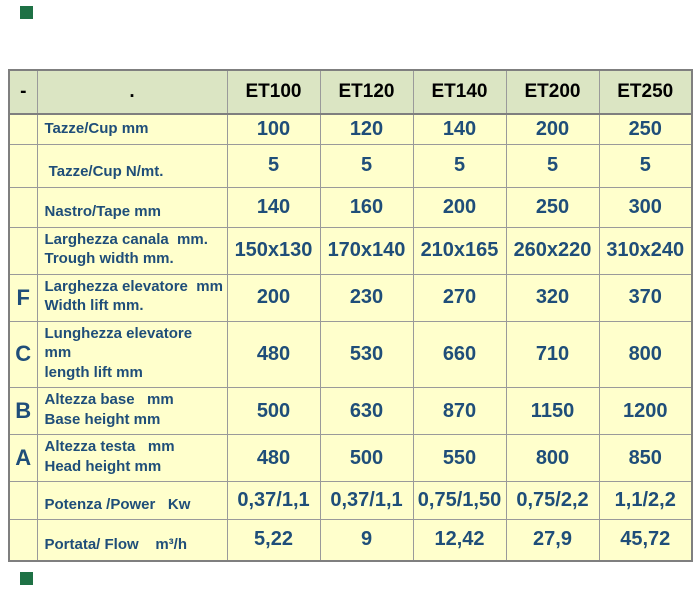  I want to click on value-cell: 210x165, so click(459, 250).